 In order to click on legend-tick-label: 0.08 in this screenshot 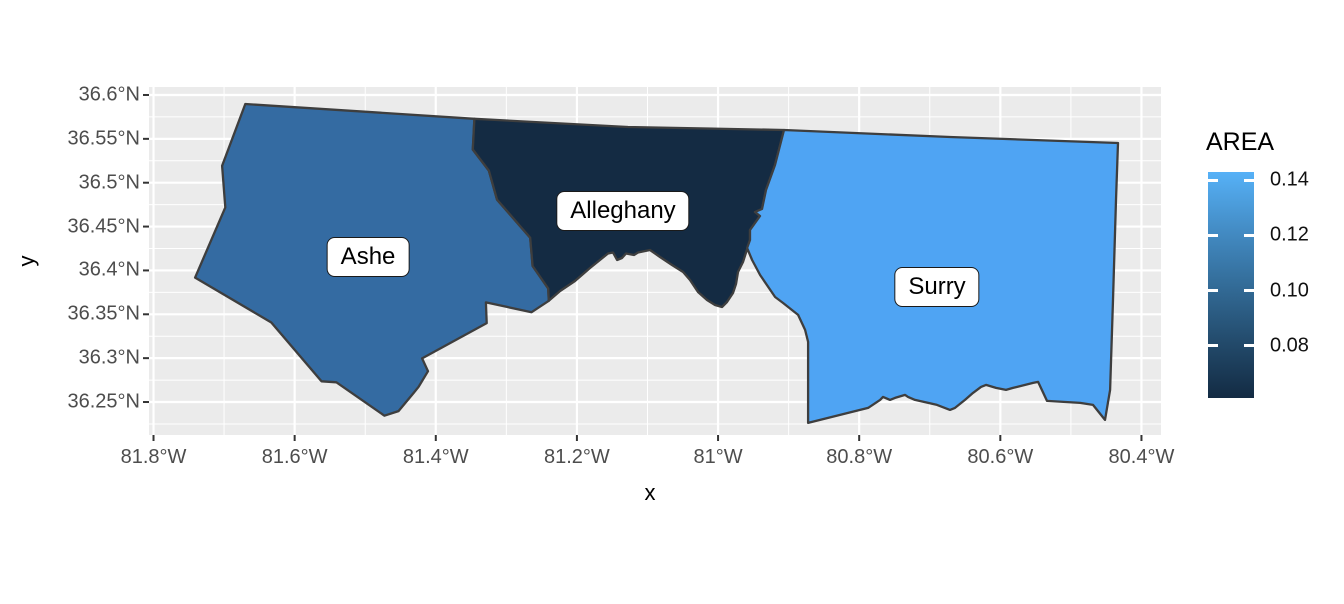, I will do `click(1289, 345)`.